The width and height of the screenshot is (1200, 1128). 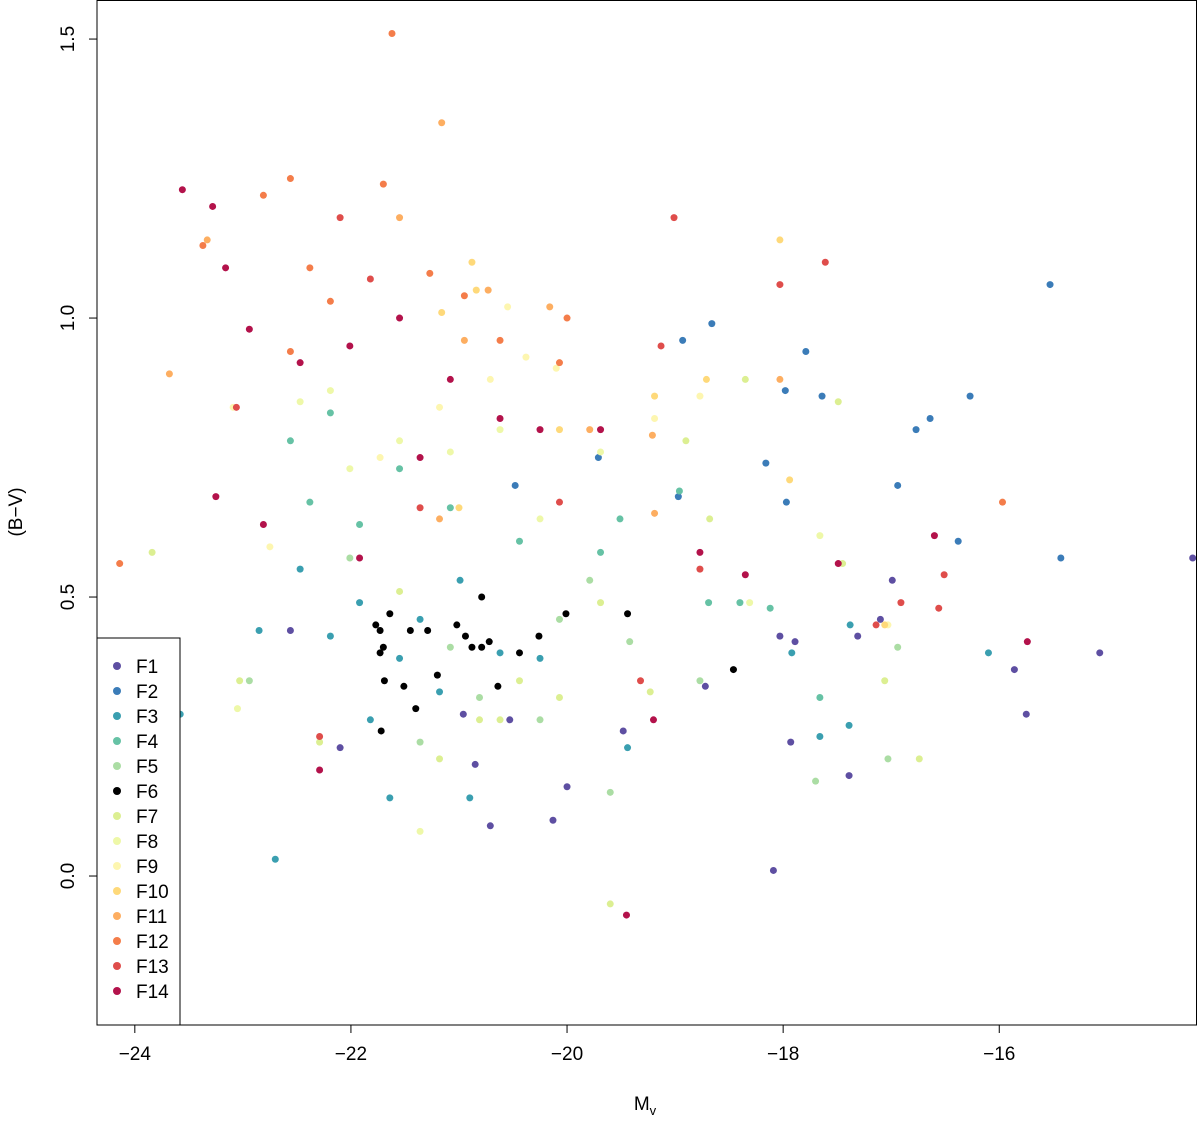 What do you see at coordinates (147, 817) in the screenshot?
I see `legend-label: F7` at bounding box center [147, 817].